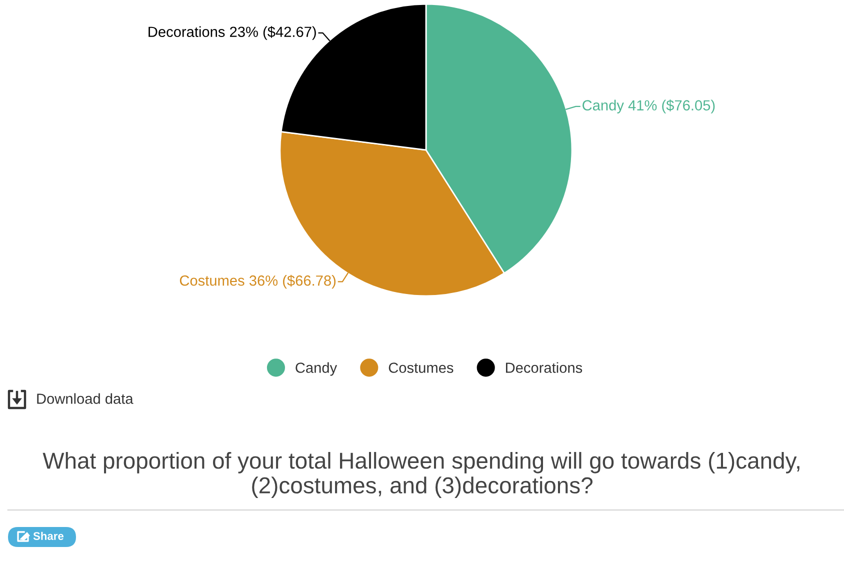 This screenshot has height=577, width=844. What do you see at coordinates (85, 398) in the screenshot?
I see `text: Download data` at bounding box center [85, 398].